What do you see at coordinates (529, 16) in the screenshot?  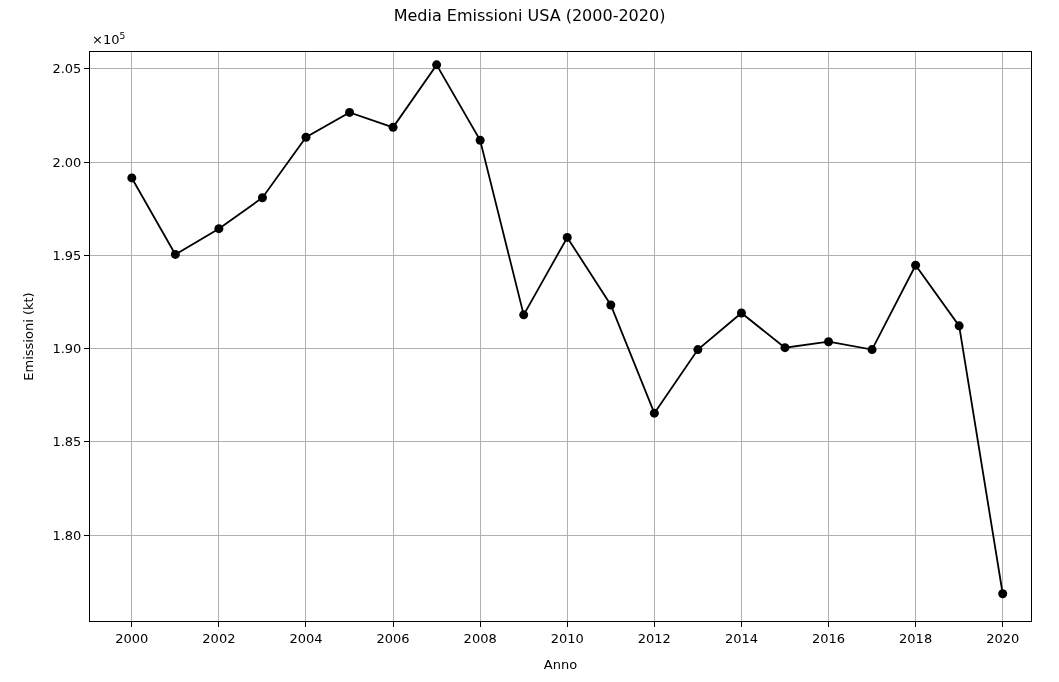 I see `chart-title: Media Emissioni USA (2000-2020)` at bounding box center [529, 16].